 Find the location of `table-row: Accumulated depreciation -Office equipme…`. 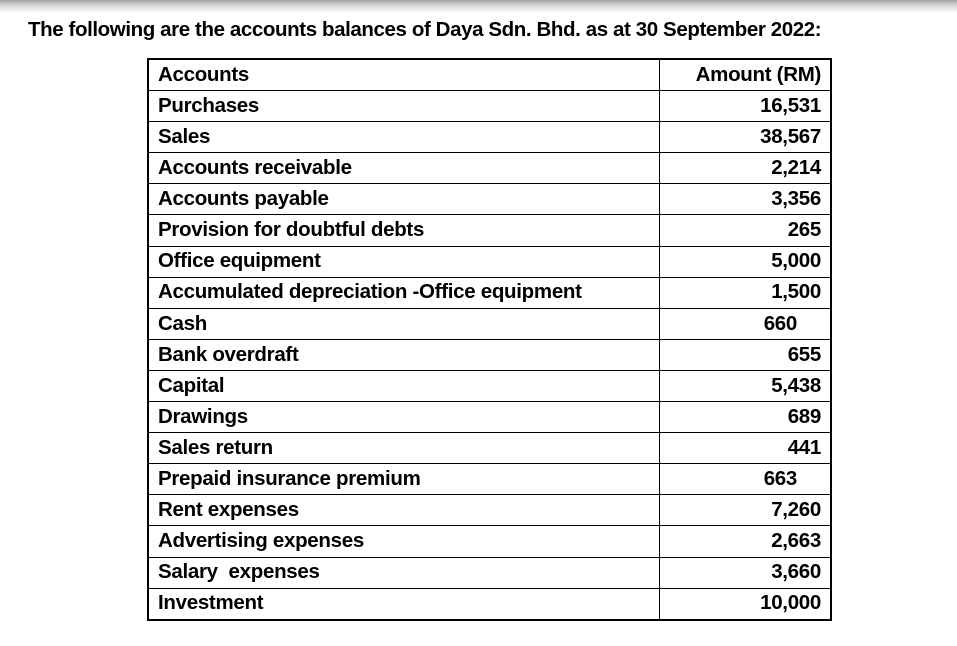

table-row: Accumulated depreciation -Office equipme… is located at coordinates (489, 292).